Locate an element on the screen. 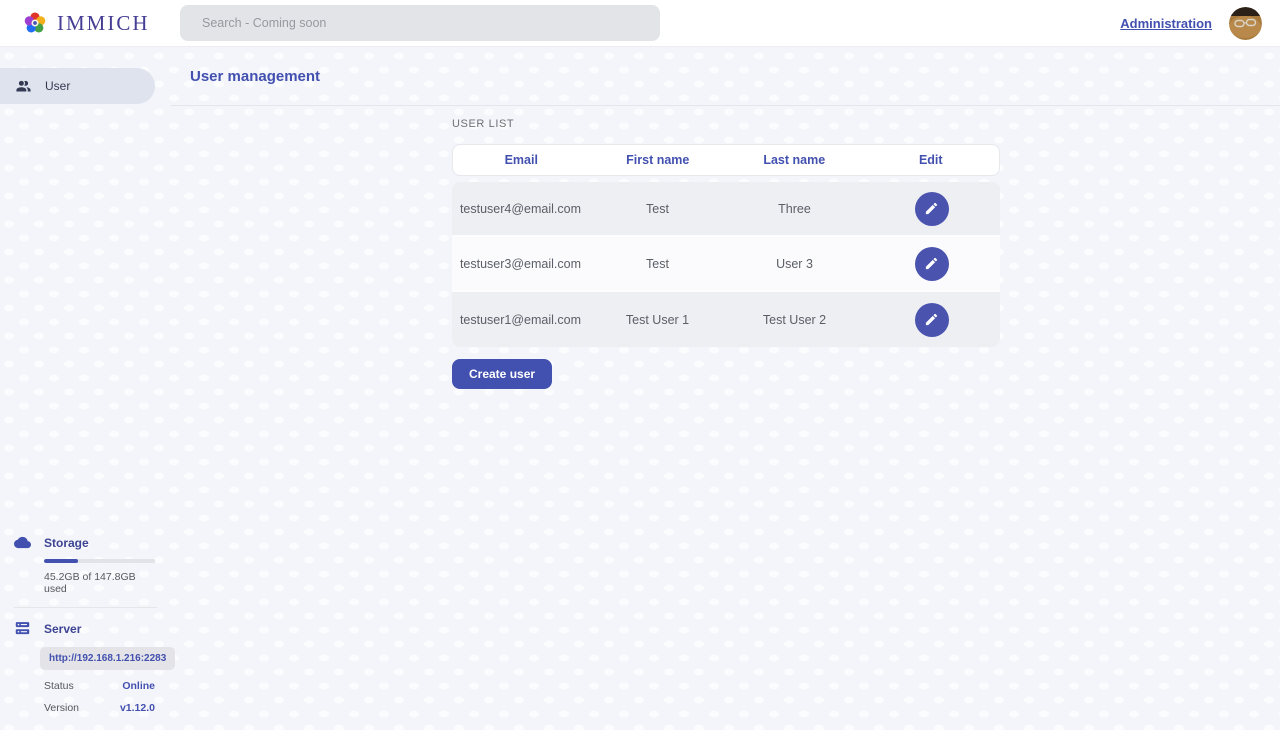  col-header-last-name: Last name is located at coordinates (794, 160).